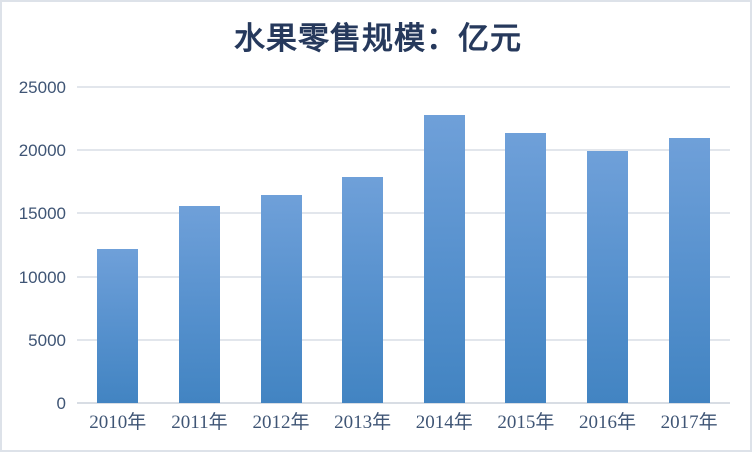  Describe the element at coordinates (689, 422) in the screenshot. I see `x-tick-label: 2017年` at that location.